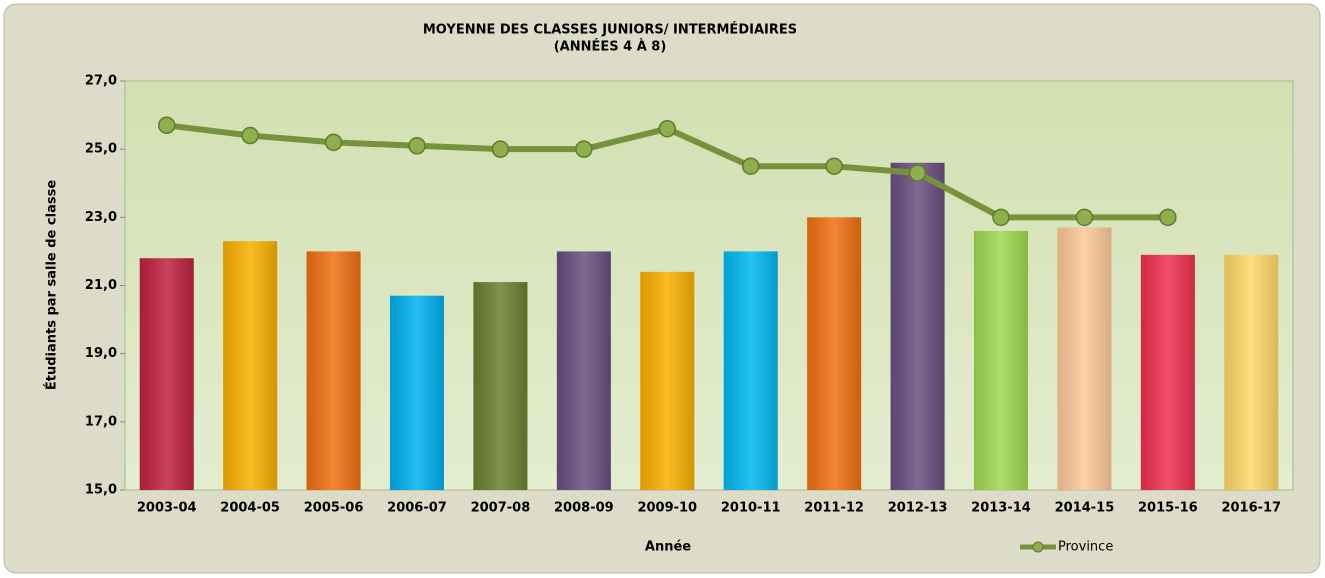 The image size is (1325, 578). What do you see at coordinates (101, 421) in the screenshot?
I see `y-tick-label: 17,0` at bounding box center [101, 421].